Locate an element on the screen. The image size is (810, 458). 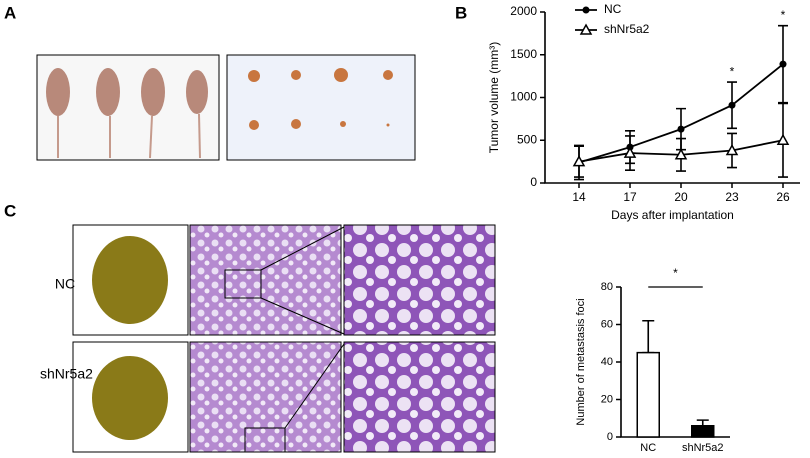
y-tick-label: 500 is located at coordinates (527, 139).